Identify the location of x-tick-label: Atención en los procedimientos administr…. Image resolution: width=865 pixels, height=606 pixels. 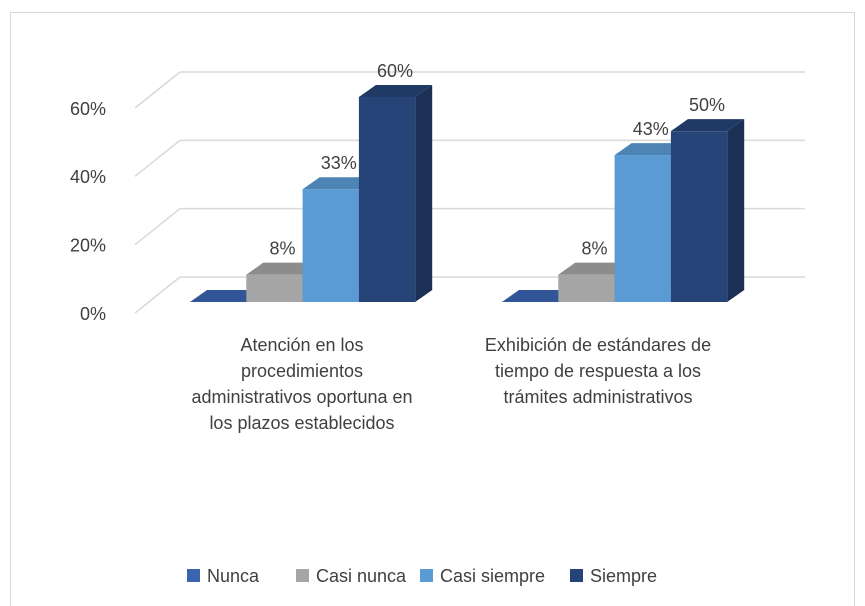
(302, 384).